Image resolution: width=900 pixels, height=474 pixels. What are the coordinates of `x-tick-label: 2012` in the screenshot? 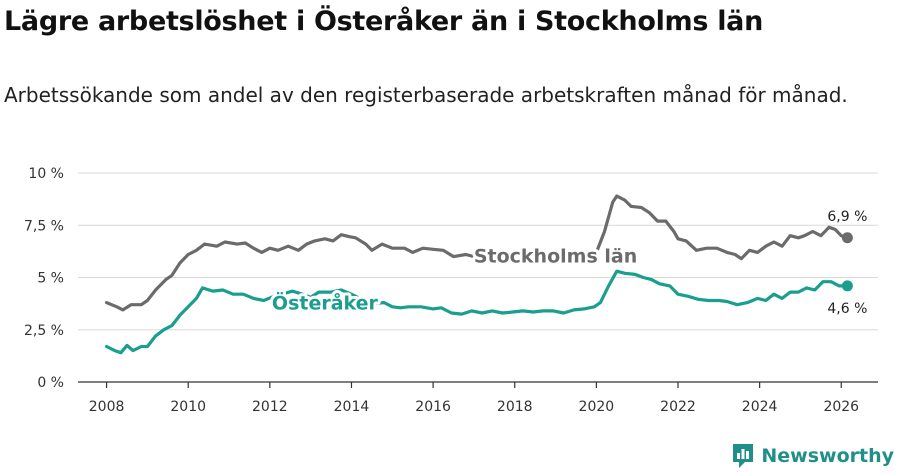 It's located at (270, 407).